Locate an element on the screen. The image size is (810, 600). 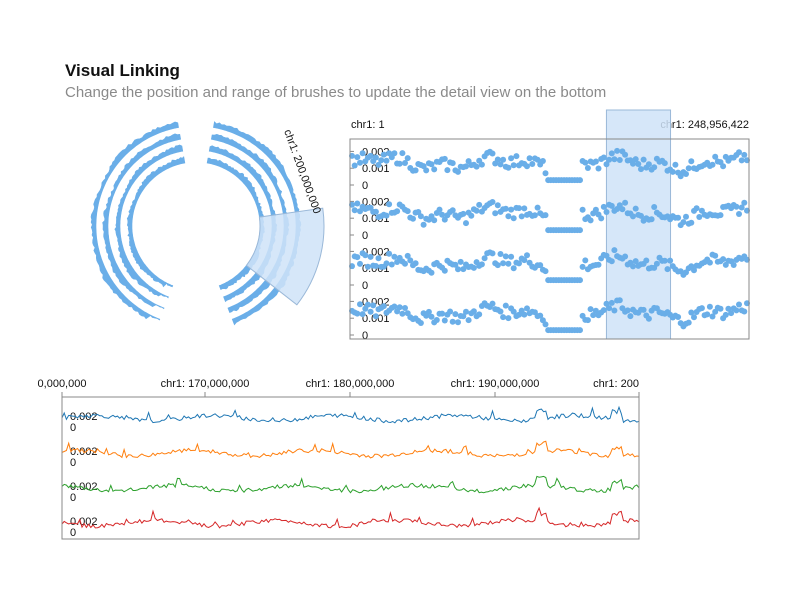
linear-brush is located at coordinates (638, 224).